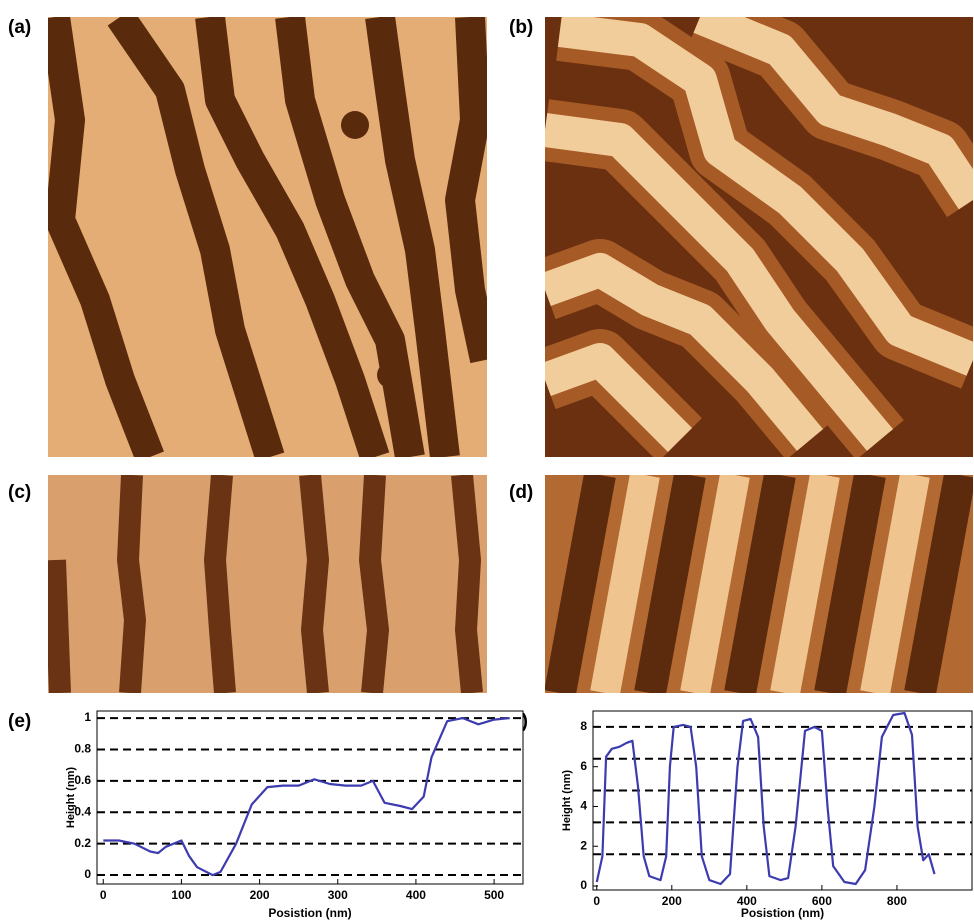  What do you see at coordinates (267, 584) in the screenshot?
I see `afm-image-c` at bounding box center [267, 584].